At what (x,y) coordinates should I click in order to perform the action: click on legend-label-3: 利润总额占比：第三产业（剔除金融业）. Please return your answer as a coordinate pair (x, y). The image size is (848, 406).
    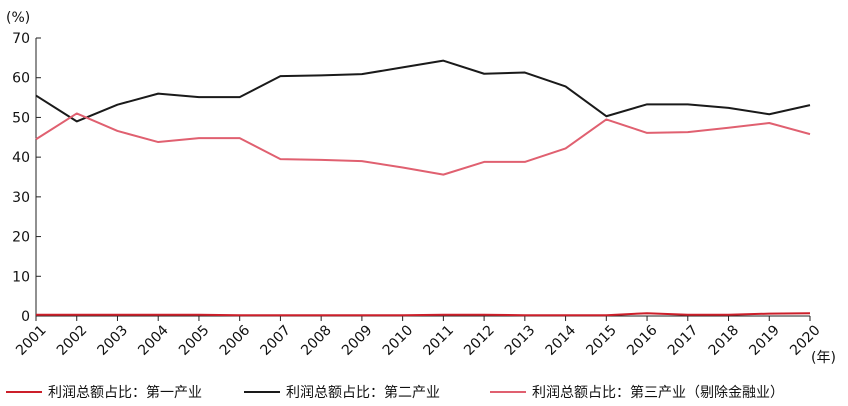
    Looking at the image, I should click on (658, 392).